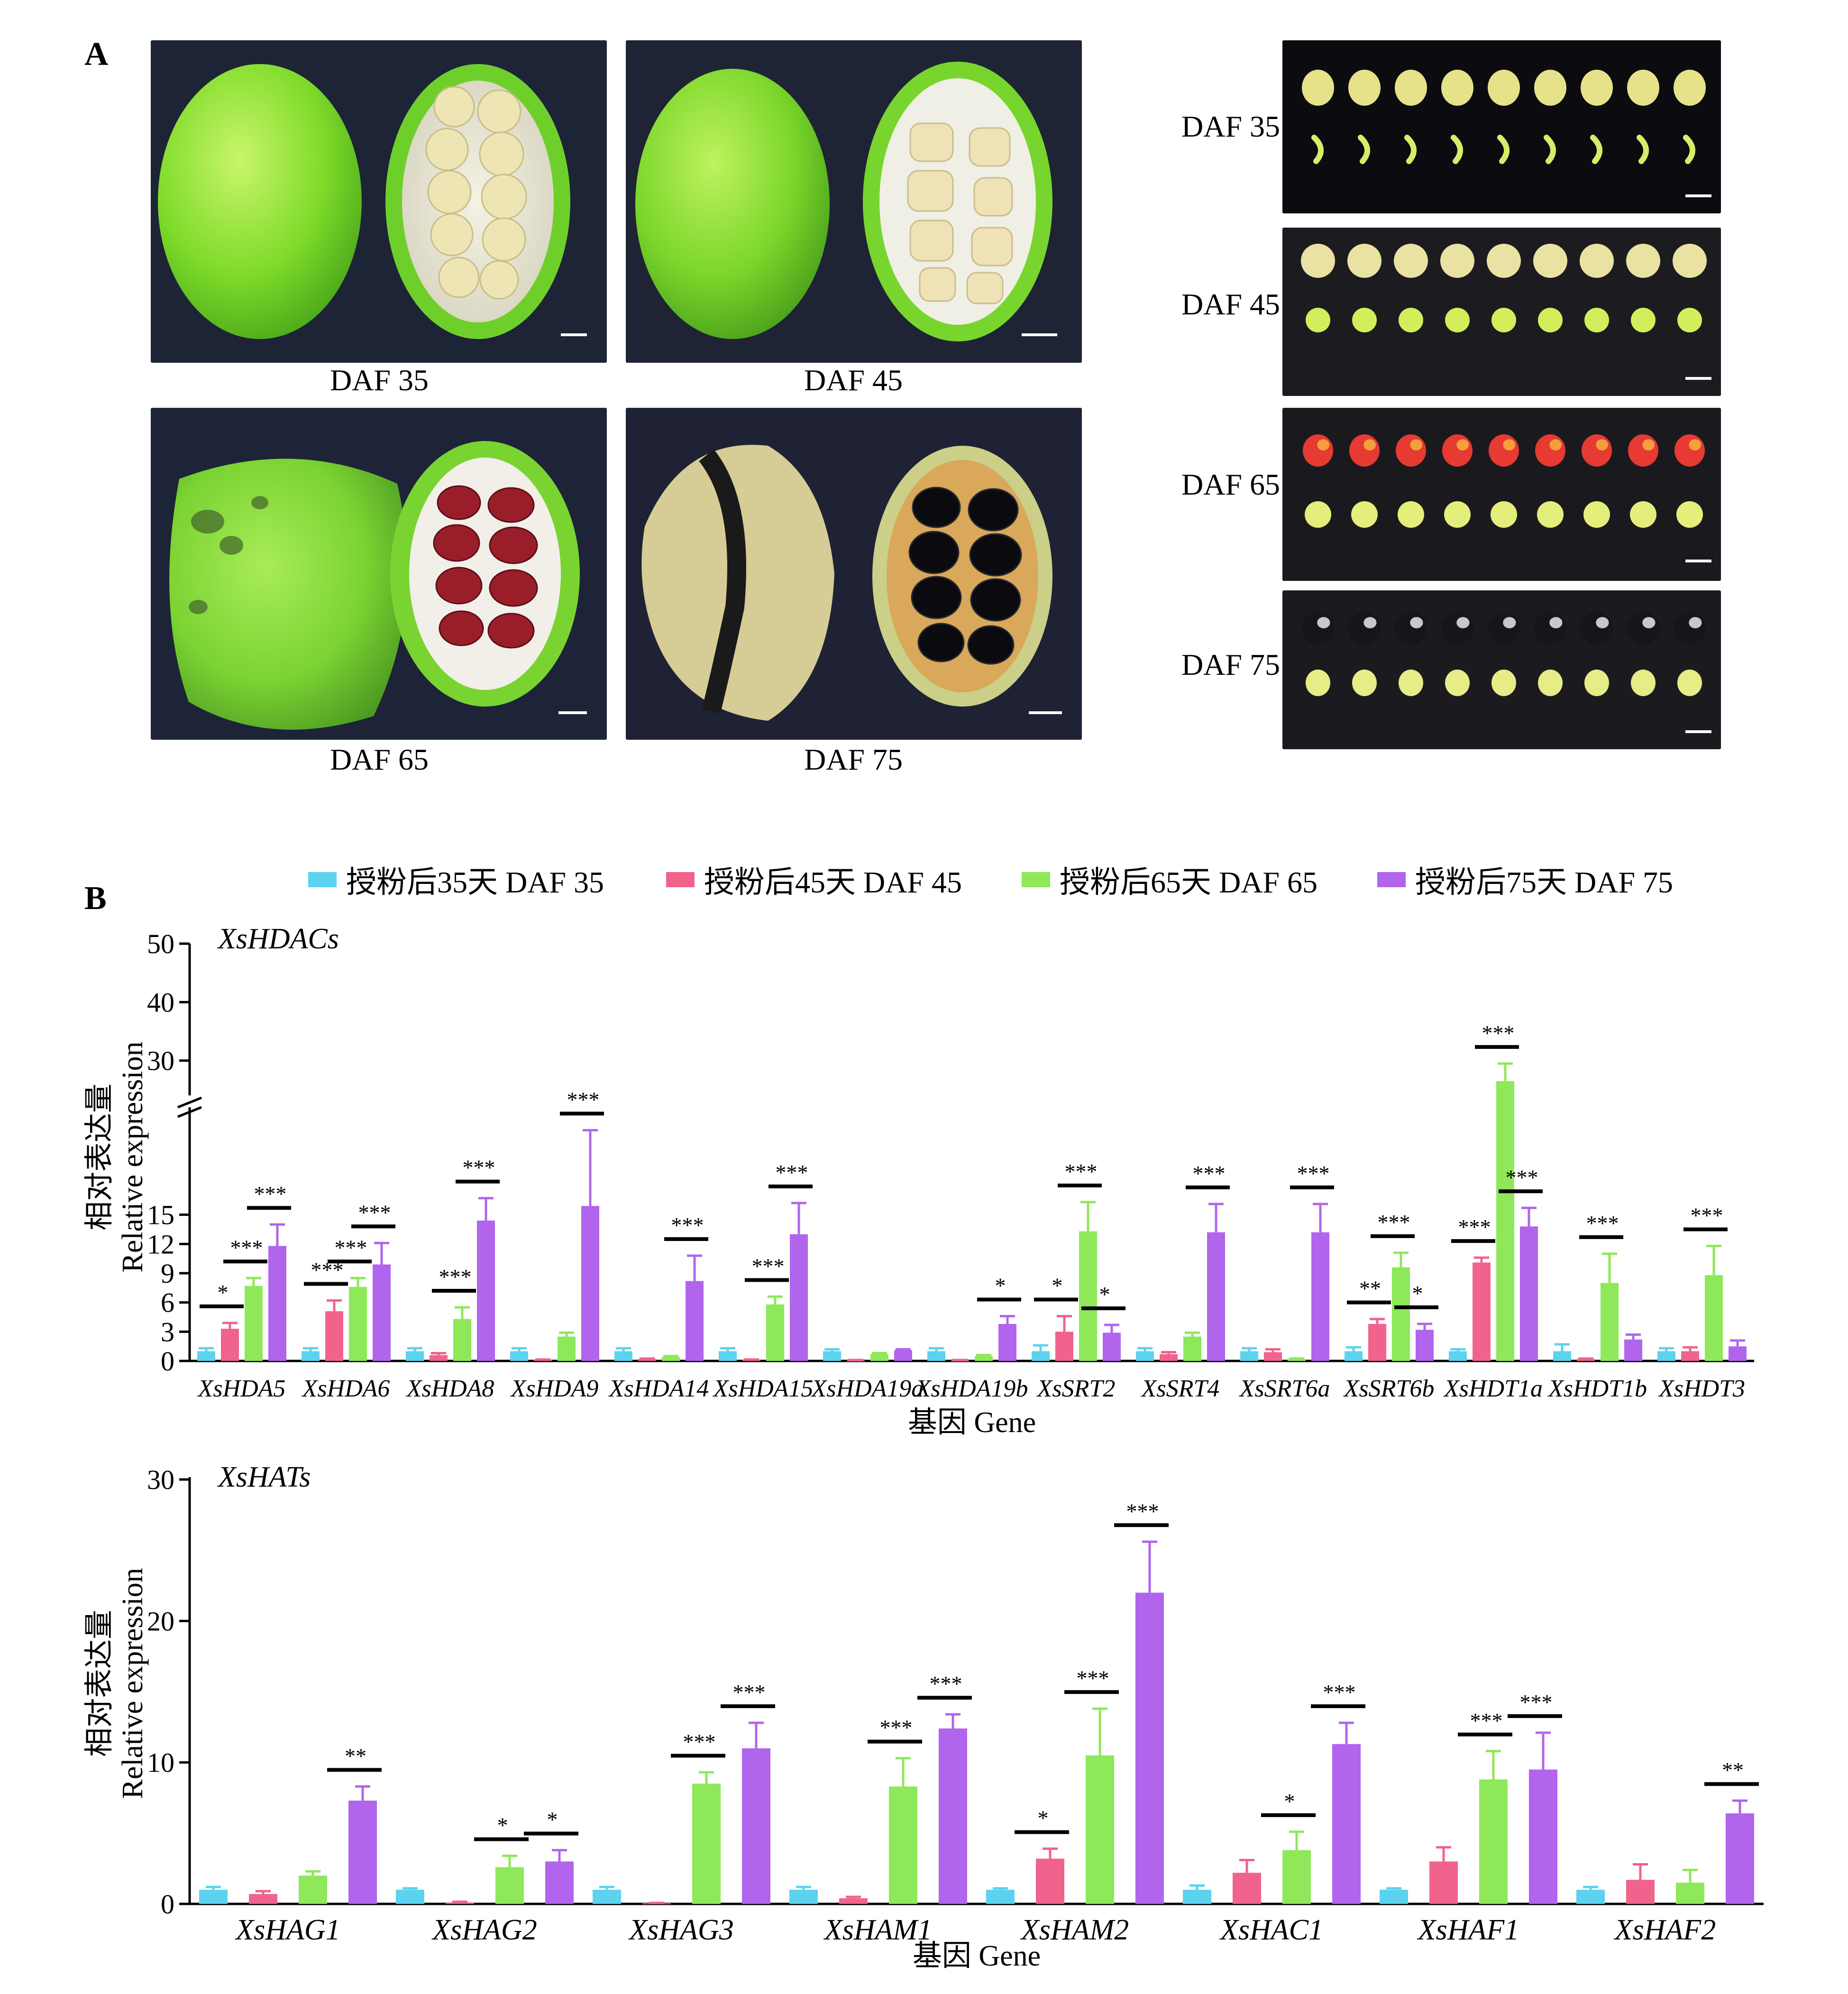 This screenshot has height=1994, width=1848. I want to click on legend-label-daf75: 授粉后75天 DAF 75, so click(1544, 882).